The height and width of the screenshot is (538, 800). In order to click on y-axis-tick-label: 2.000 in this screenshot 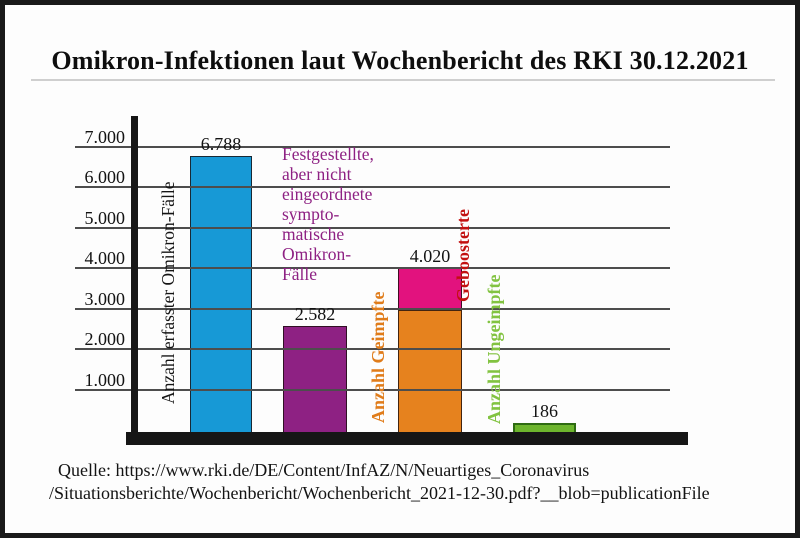, I will do `click(105, 339)`.